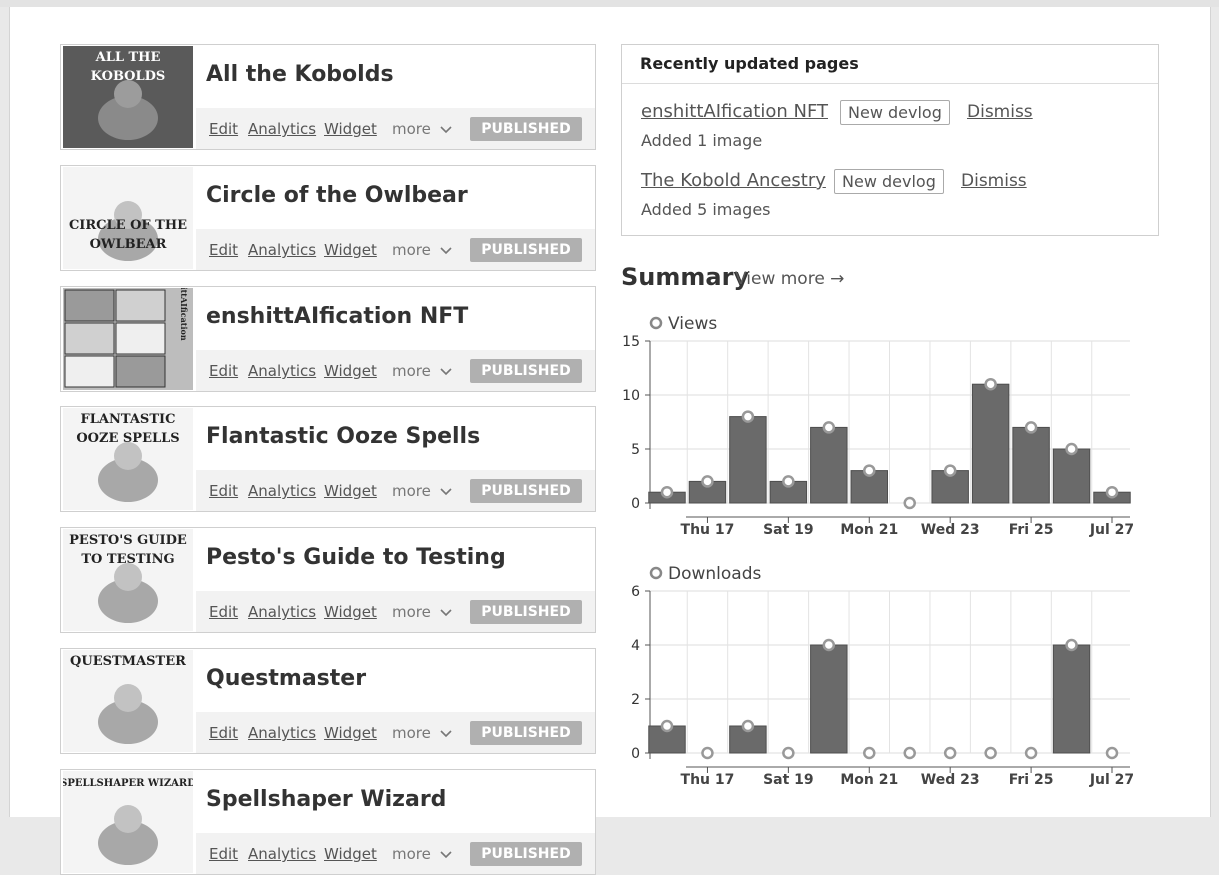 The image size is (1219, 875). I want to click on game-cover-image: enshittAIfication, so click(128, 339).